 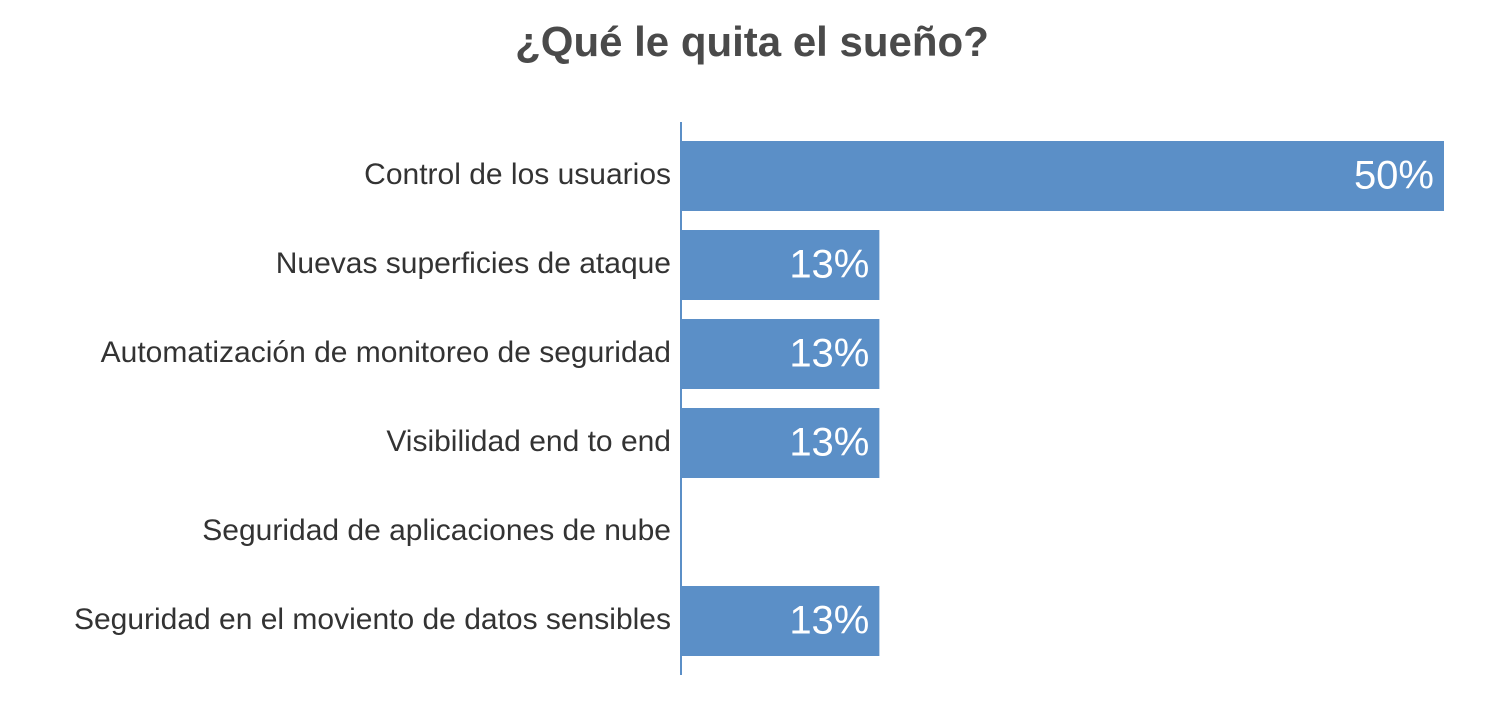 What do you see at coordinates (473, 263) in the screenshot?
I see `category-label: Nuevas superficies de ataque` at bounding box center [473, 263].